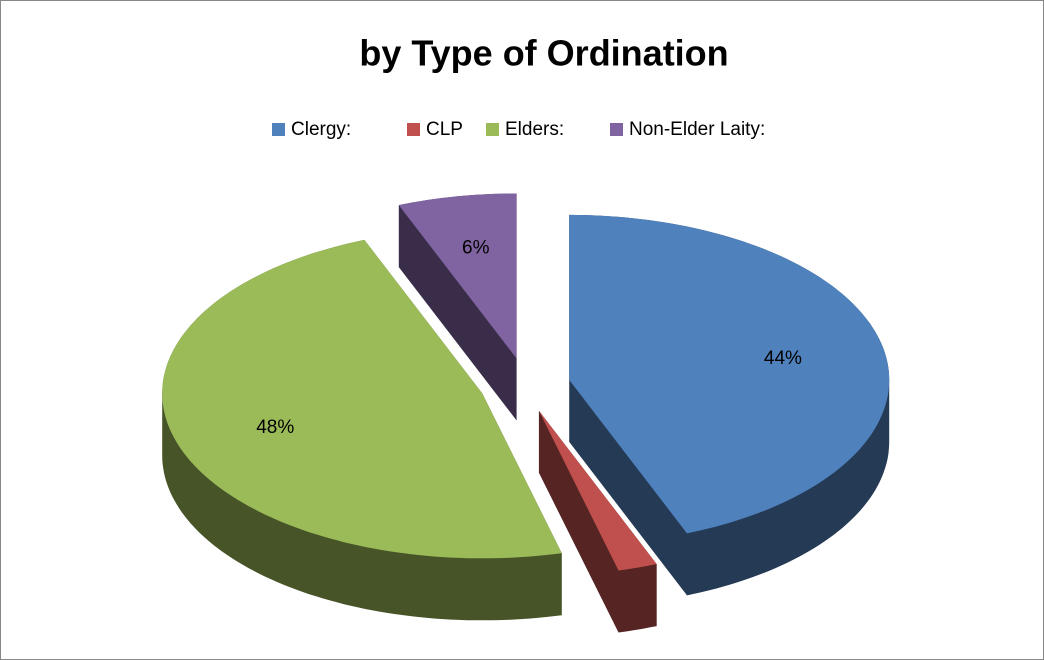 The width and height of the screenshot is (1044, 660). I want to click on legend-label: Clergy:, so click(321, 129).